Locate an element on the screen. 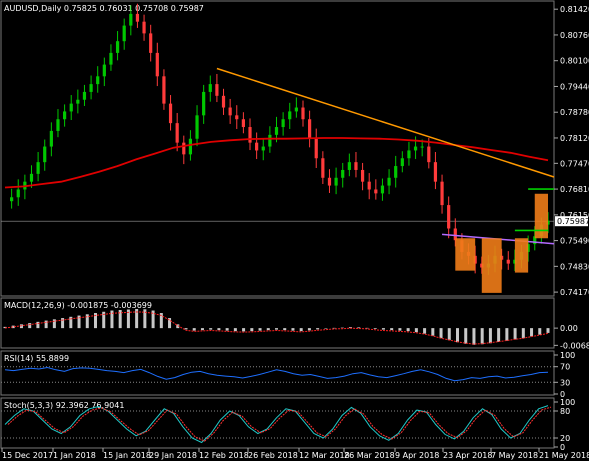 This screenshot has width=589, height=461. time-tick-label: 9 Apr 2018 is located at coordinates (417, 455).